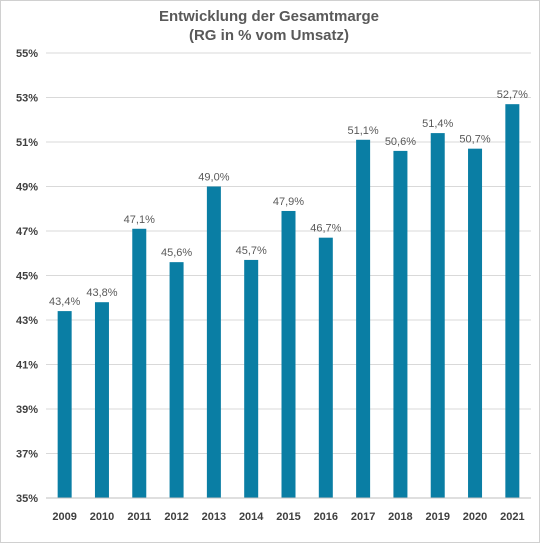 The height and width of the screenshot is (543, 540). I want to click on data-label: 43,4%, so click(64, 302).